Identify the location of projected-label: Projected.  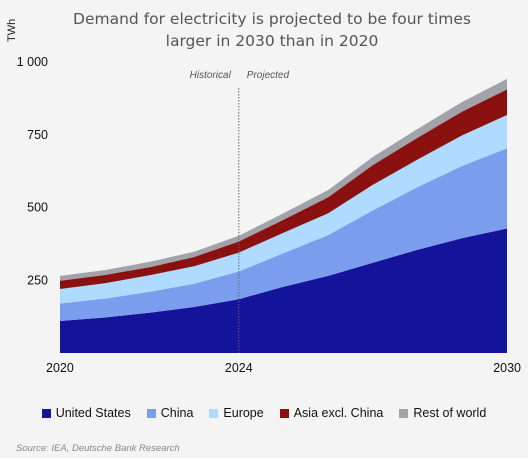
(268, 75).